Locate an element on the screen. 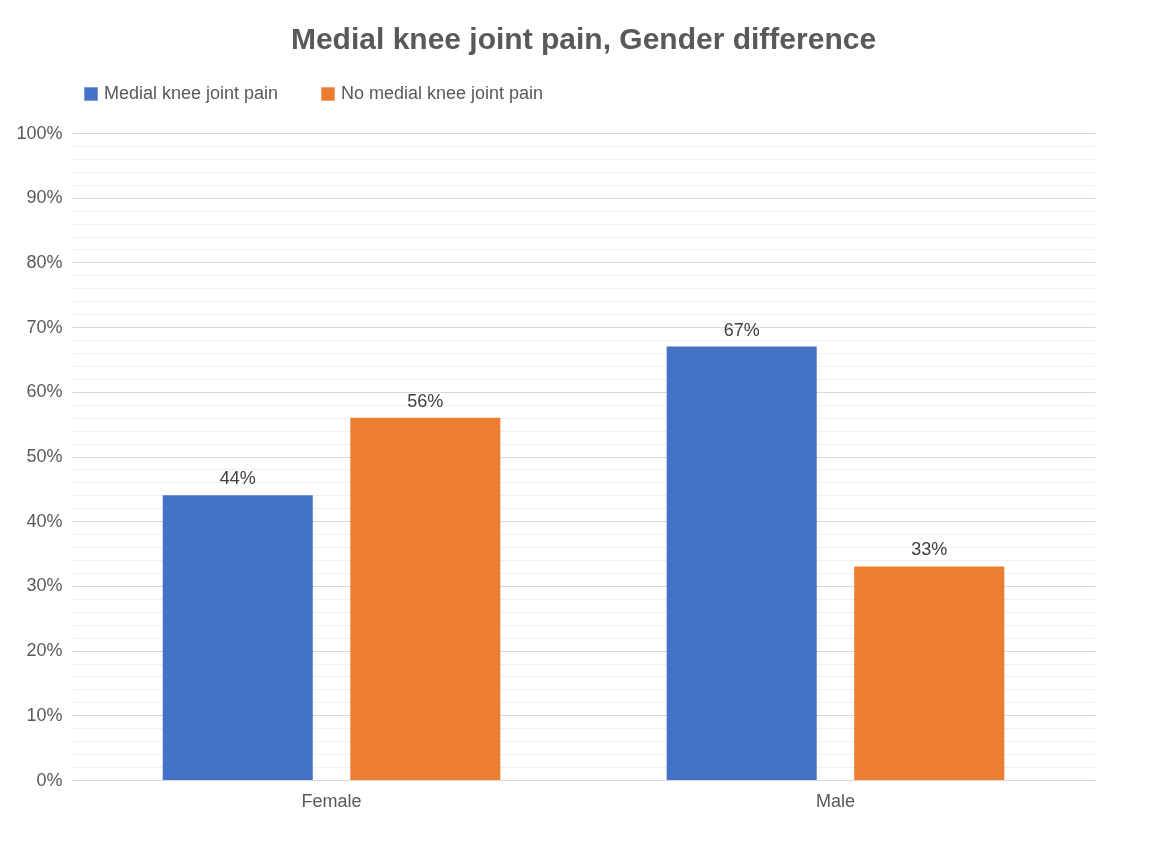 The height and width of the screenshot is (850, 1153). y-tick-label: 50% is located at coordinates (44, 456).